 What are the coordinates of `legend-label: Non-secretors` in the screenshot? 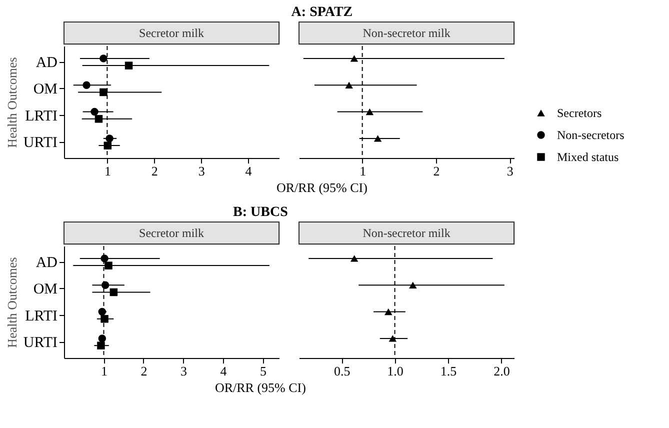 It's located at (591, 135).